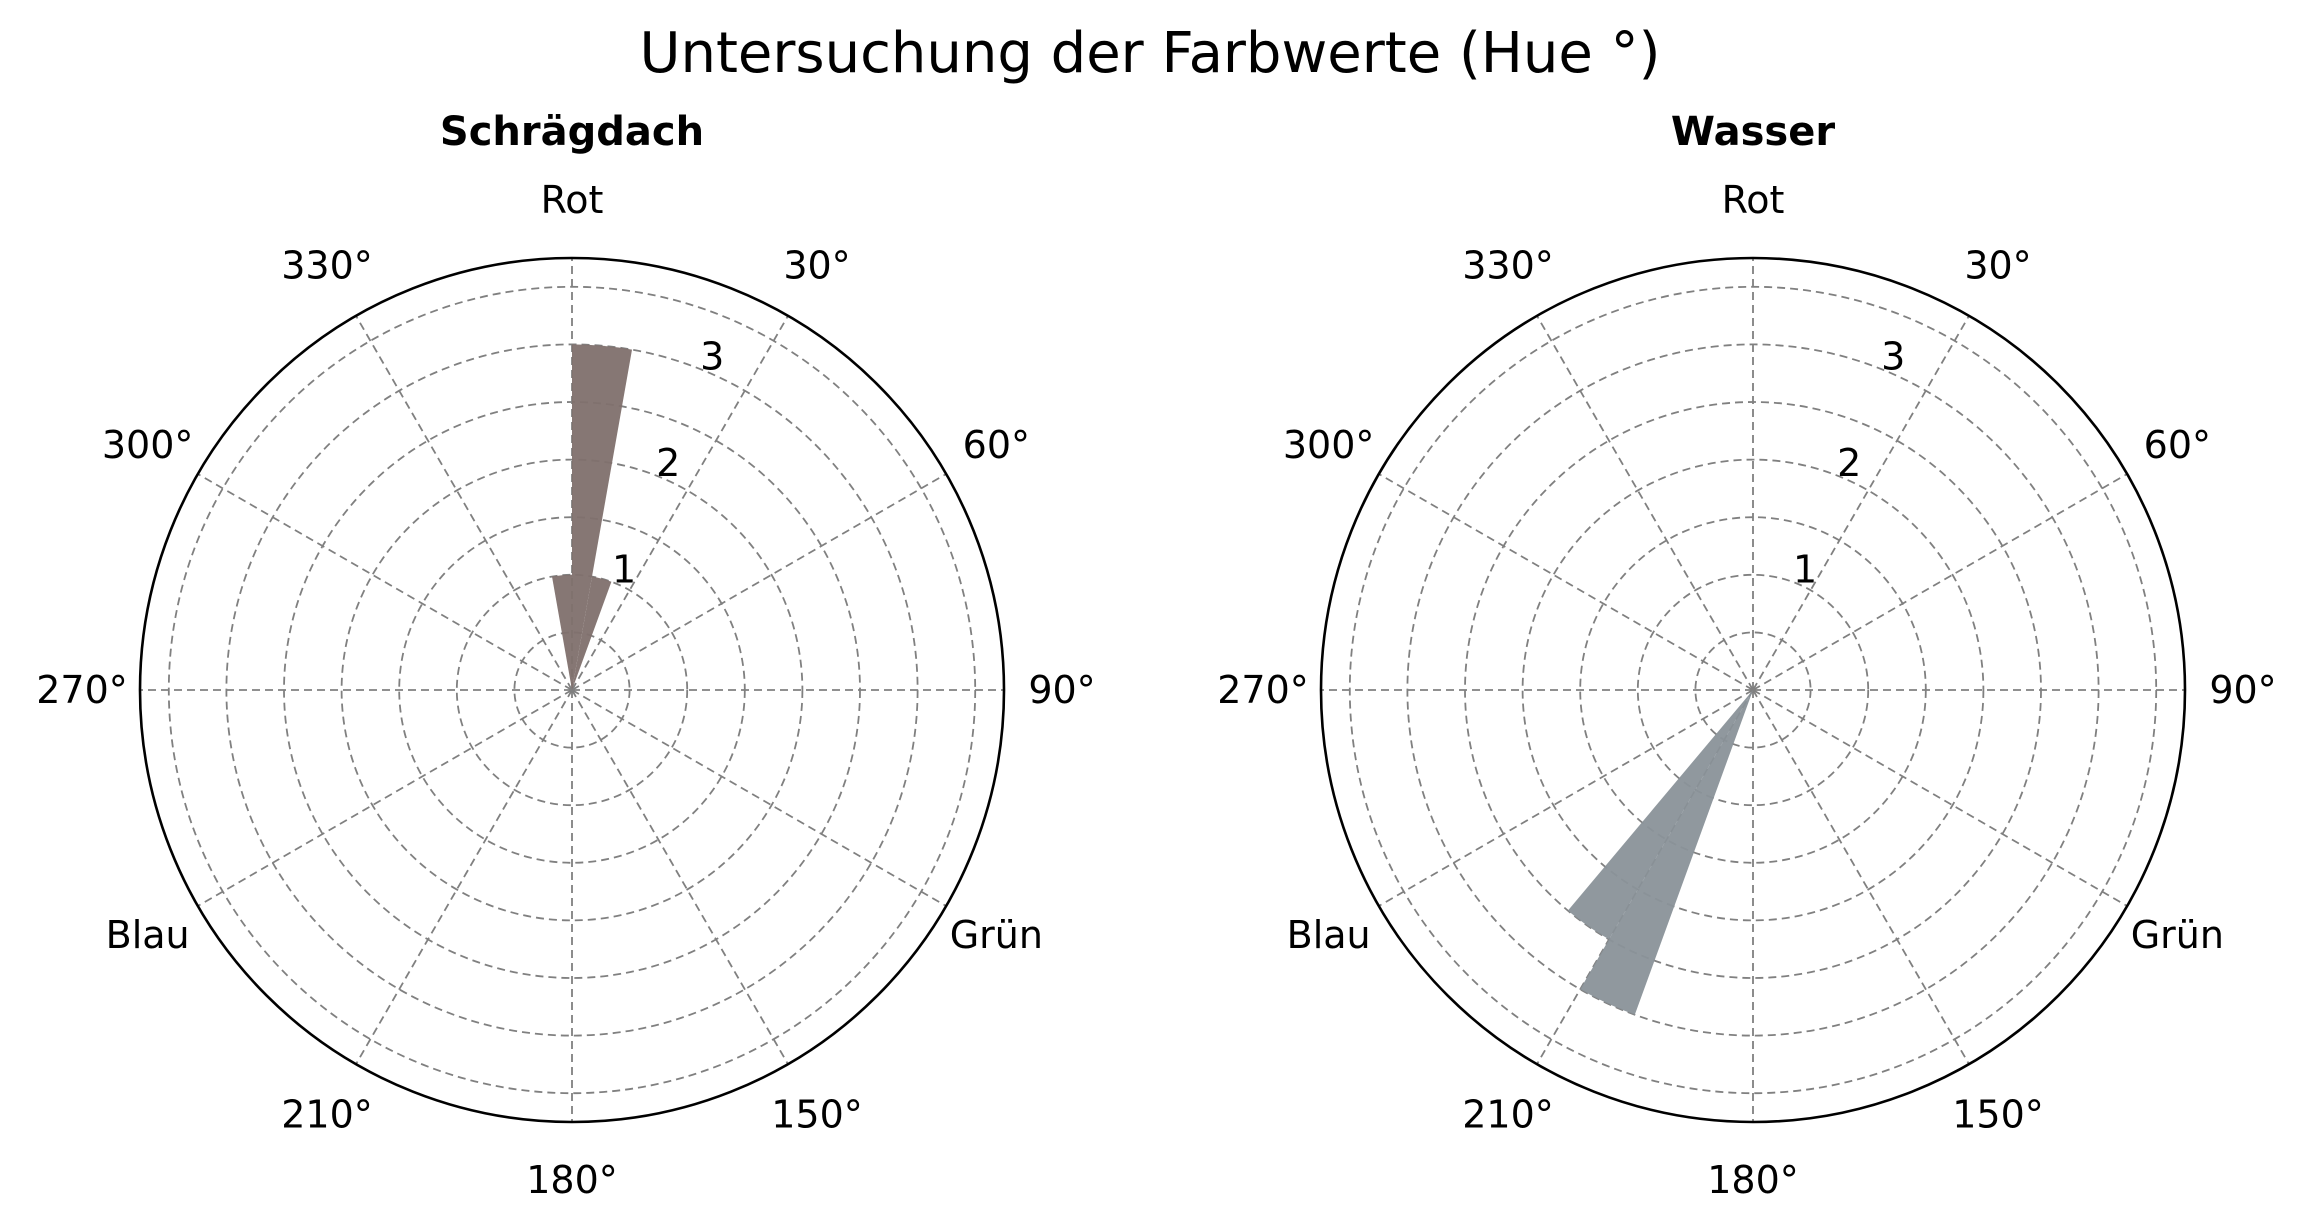 This screenshot has width=2301, height=1230. What do you see at coordinates (572, 132) in the screenshot?
I see `chart-title: Schrägdach` at bounding box center [572, 132].